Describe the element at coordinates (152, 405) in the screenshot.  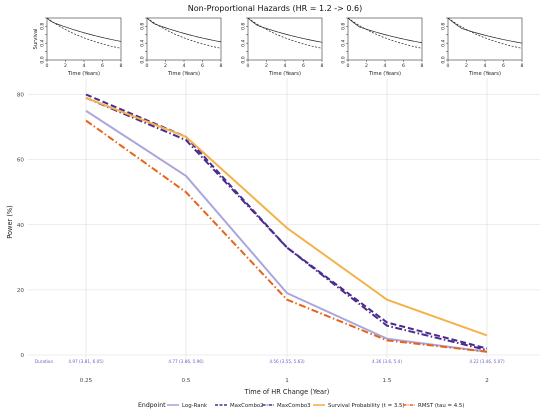
I see `legend-title: Endpoint` at that location.